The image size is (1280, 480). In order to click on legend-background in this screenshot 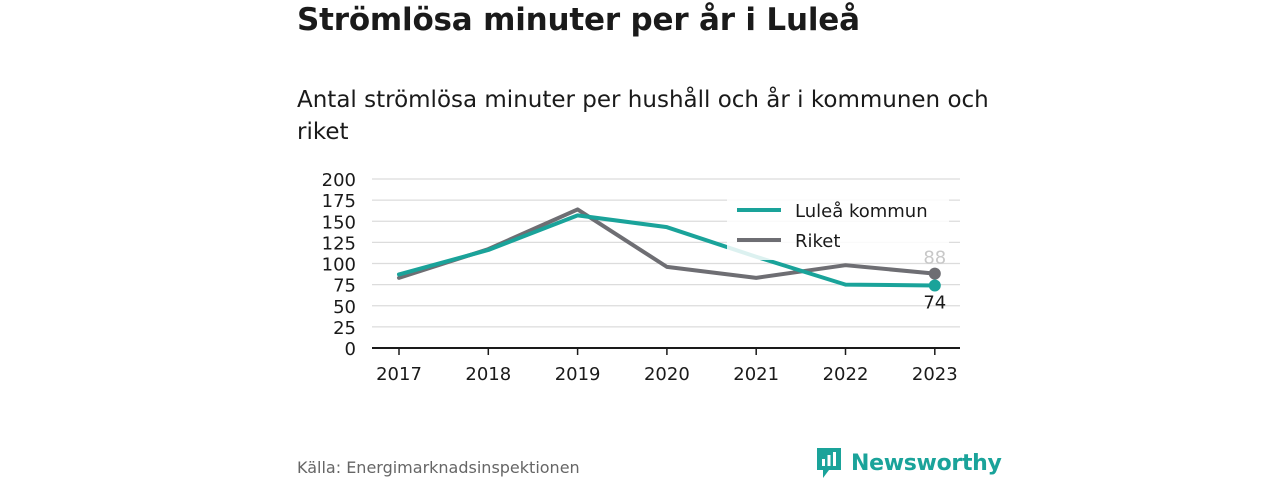, I will do `click(838, 228)`.